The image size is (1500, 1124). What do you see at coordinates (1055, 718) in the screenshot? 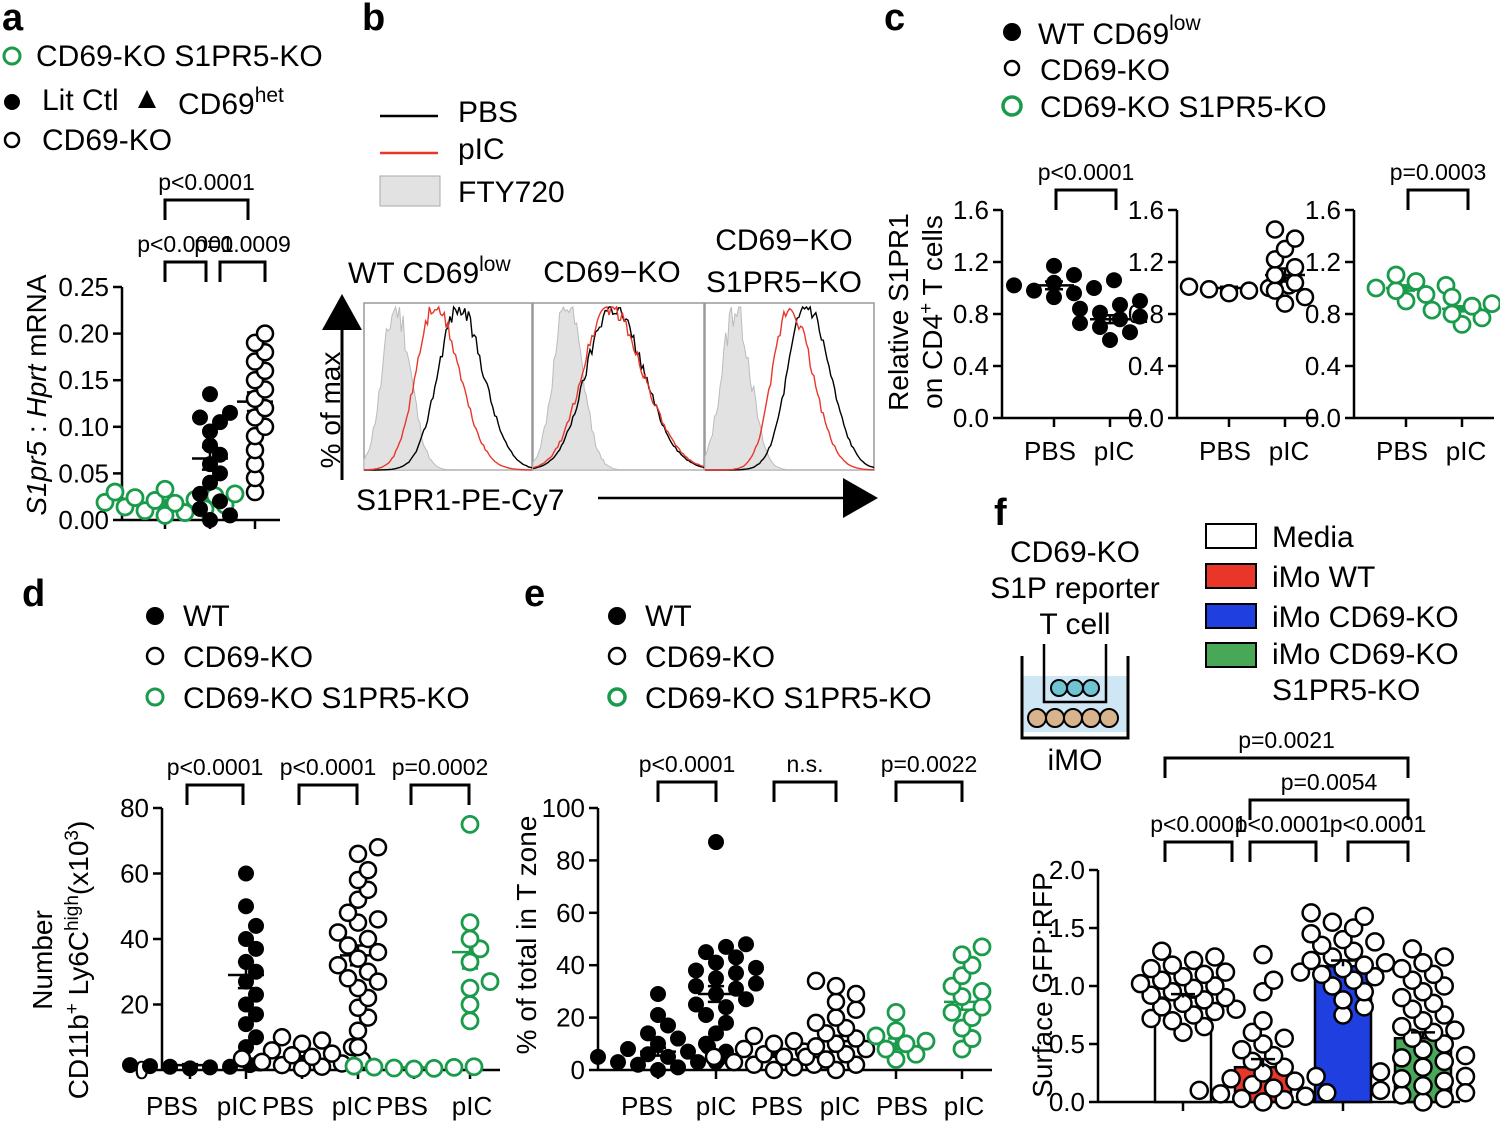
I see `schematic-imo-cell` at bounding box center [1055, 718].